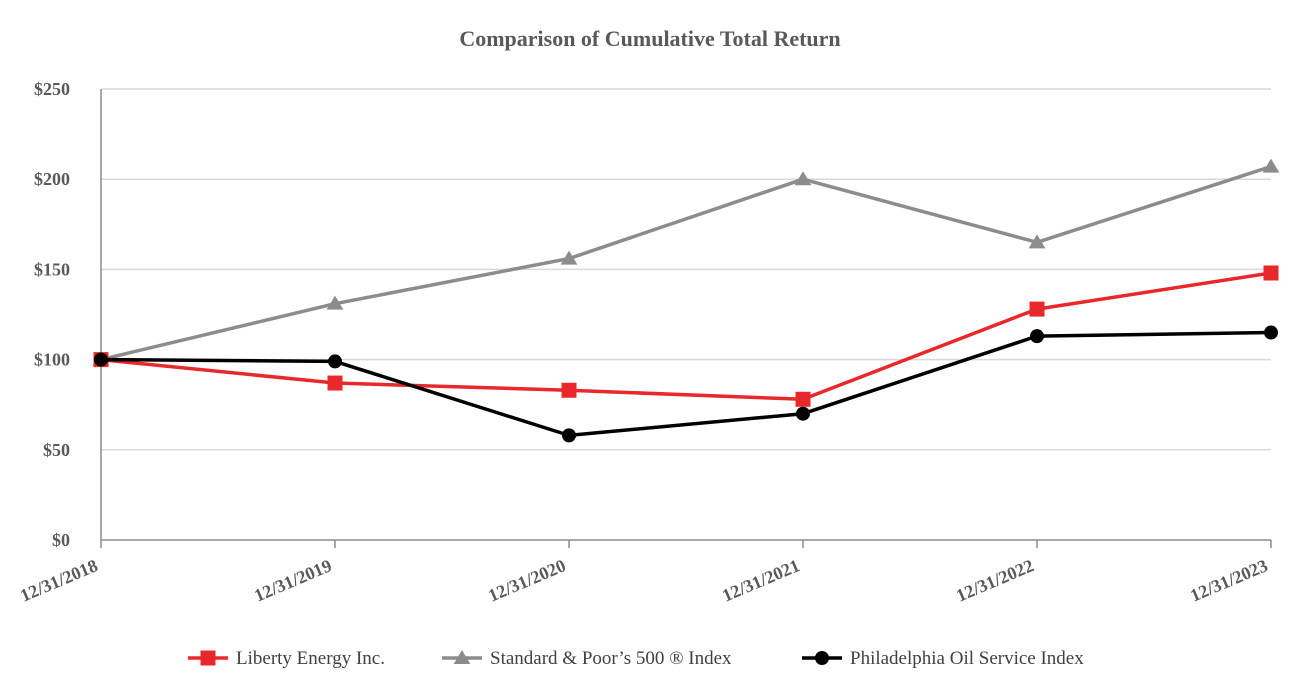 The width and height of the screenshot is (1300, 700). I want to click on y-tick-label: $100, so click(52, 360).